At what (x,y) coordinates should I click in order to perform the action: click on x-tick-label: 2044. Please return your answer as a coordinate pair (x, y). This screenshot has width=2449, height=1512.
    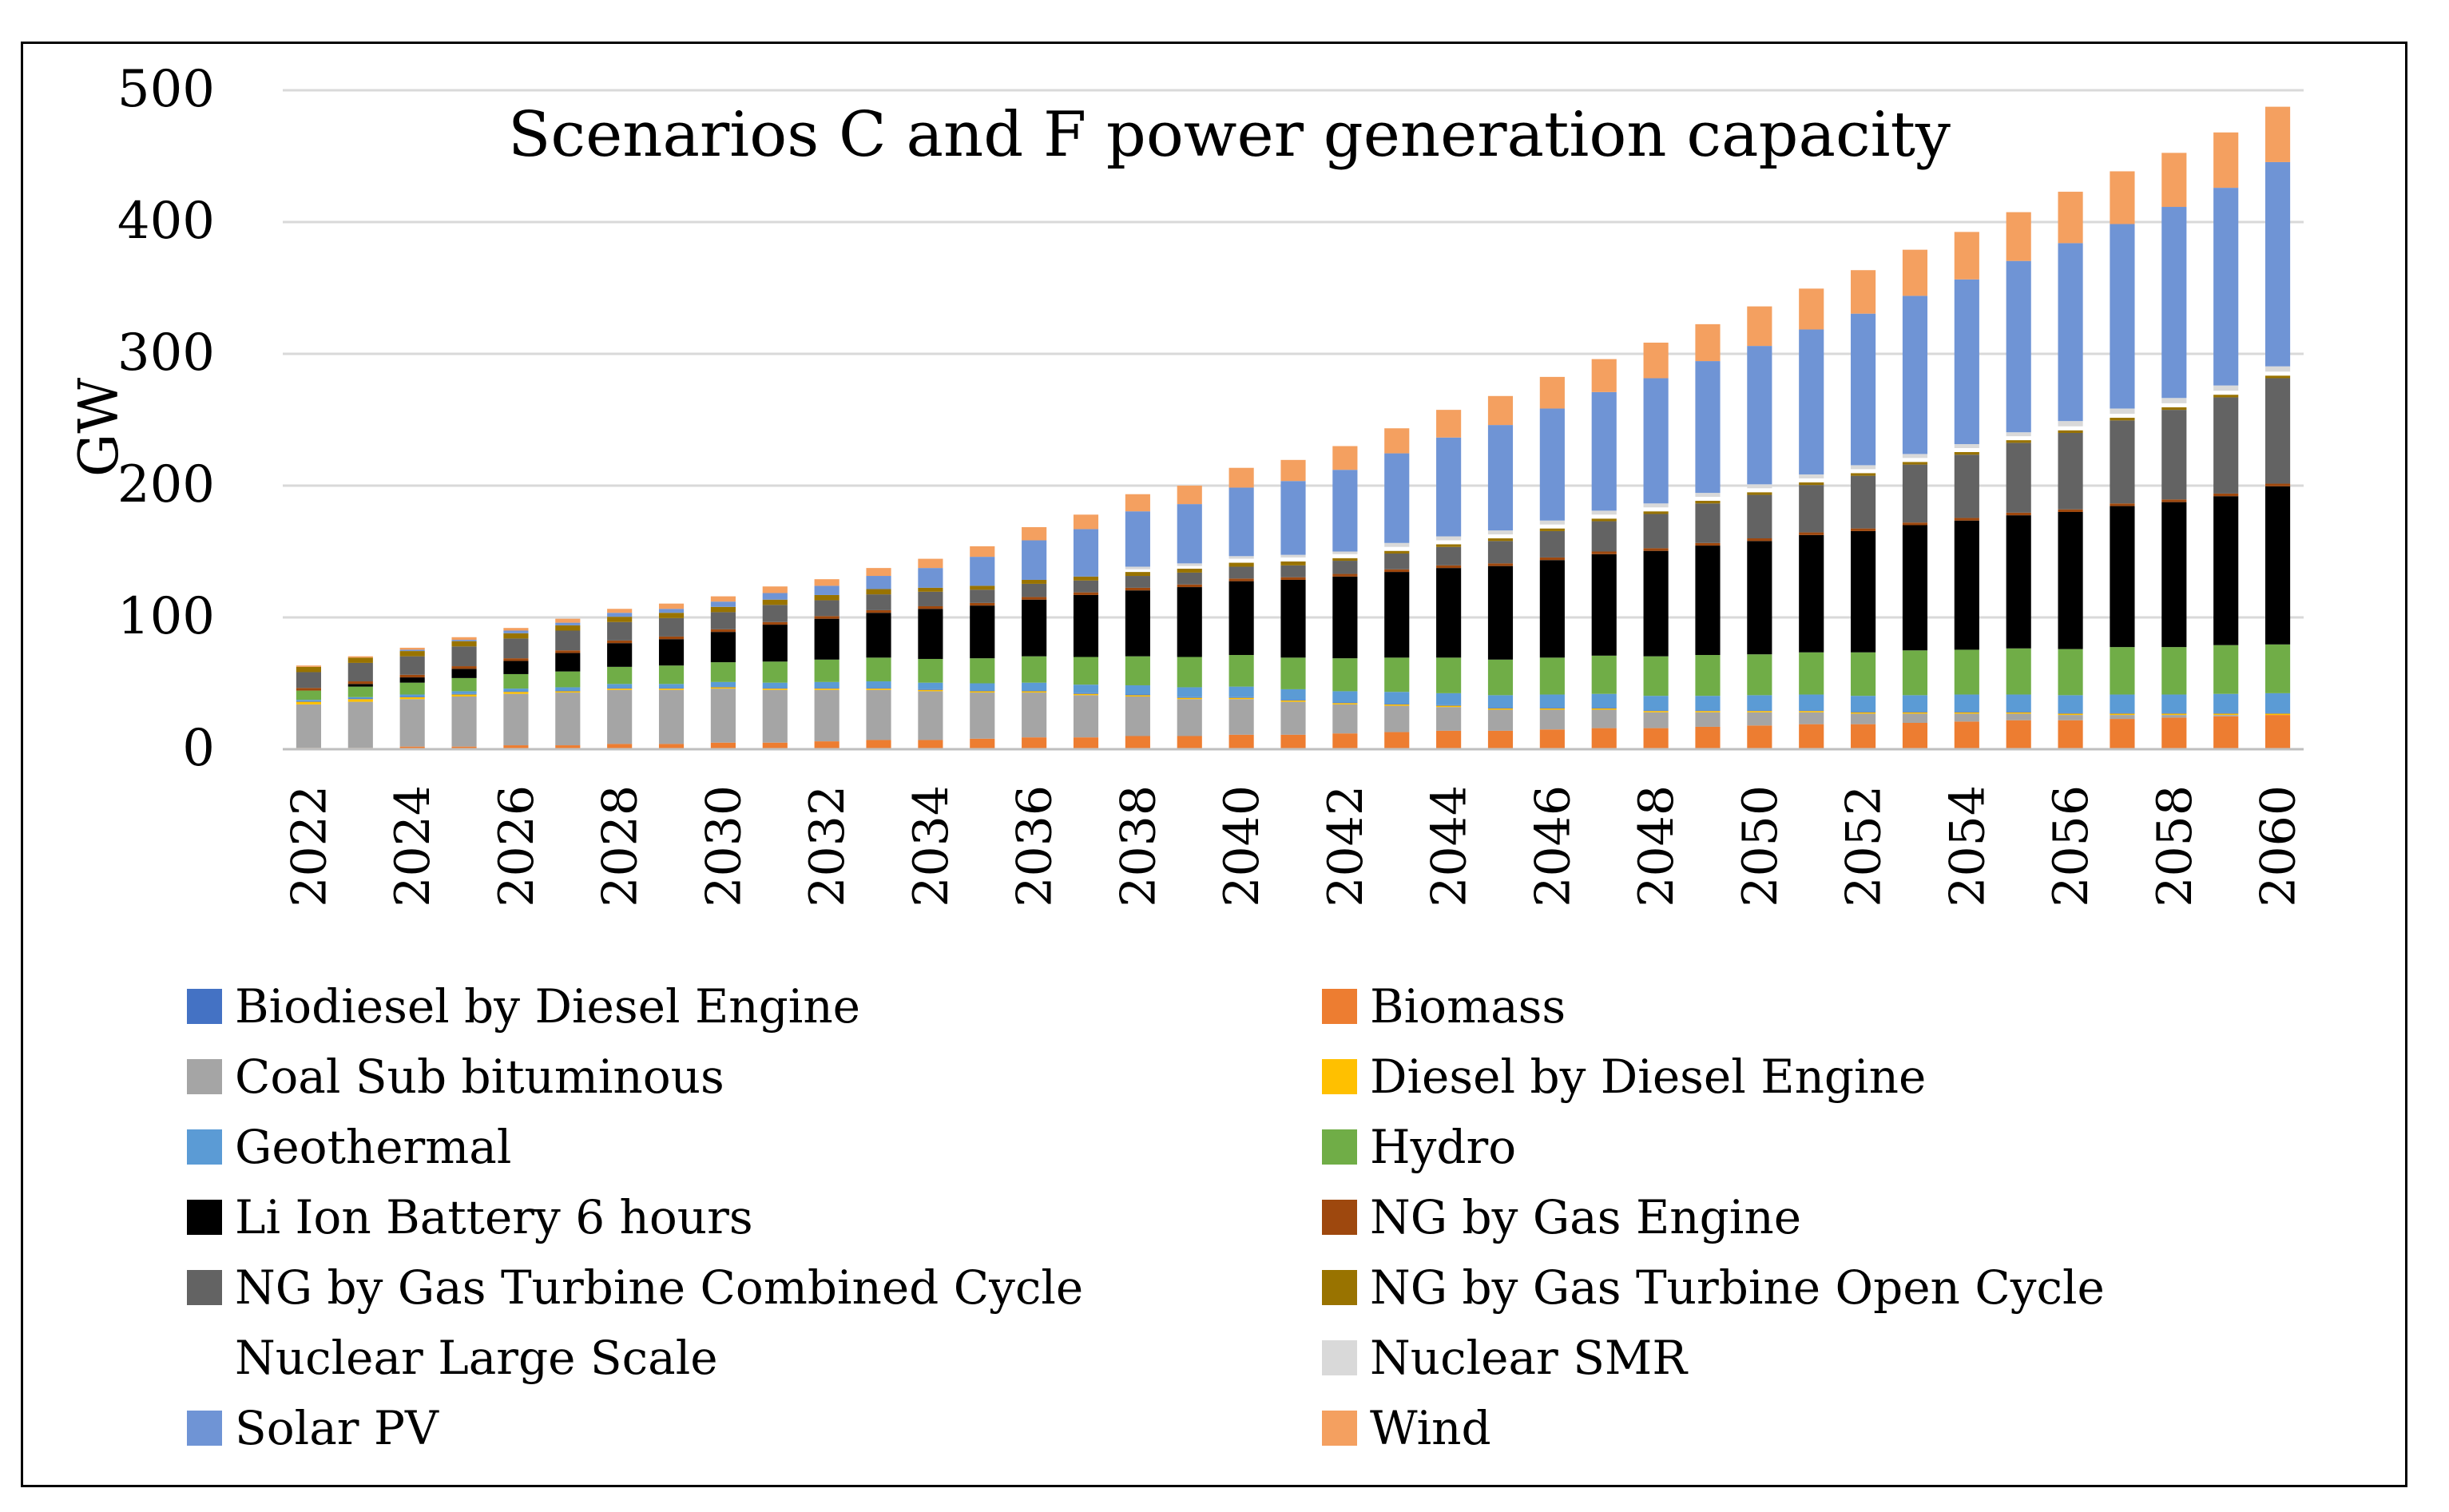
    Looking at the image, I should click on (1450, 846).